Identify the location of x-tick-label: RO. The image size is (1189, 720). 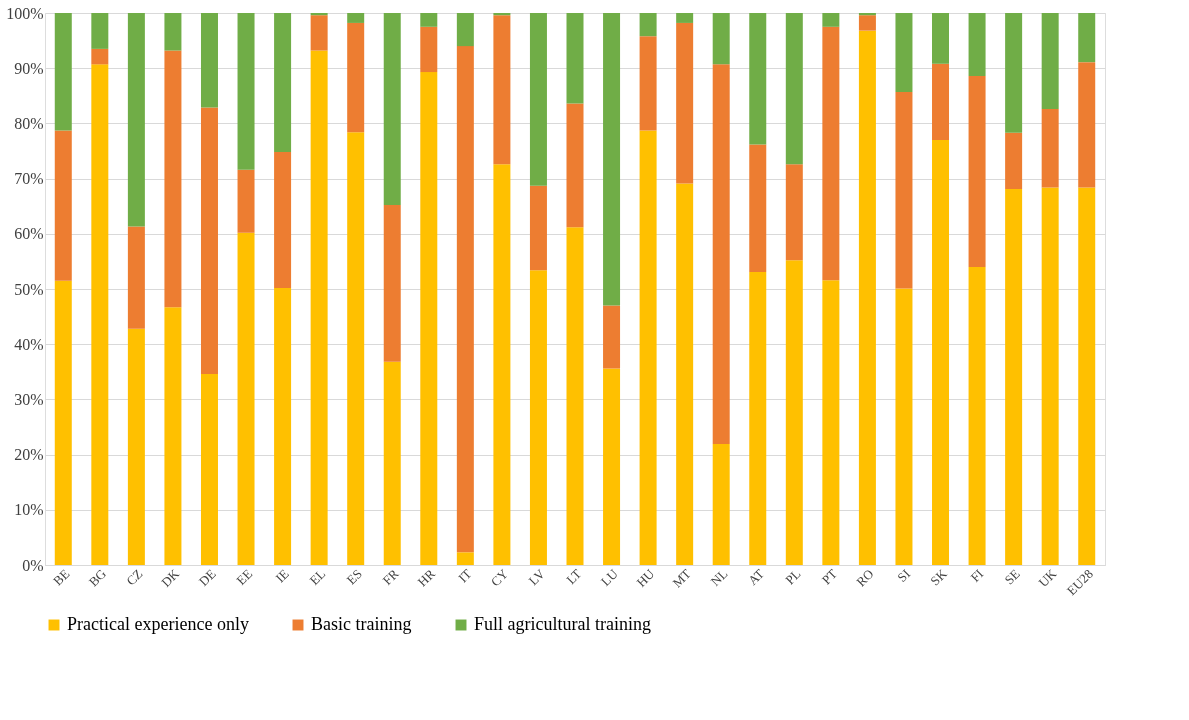
(865, 578).